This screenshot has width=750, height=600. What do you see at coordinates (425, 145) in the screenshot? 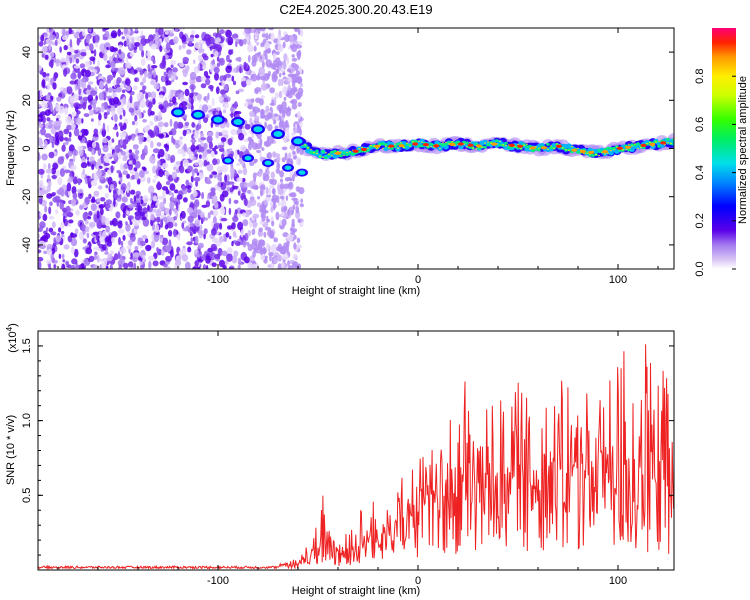
I see `signal-hotspot` at bounding box center [425, 145].